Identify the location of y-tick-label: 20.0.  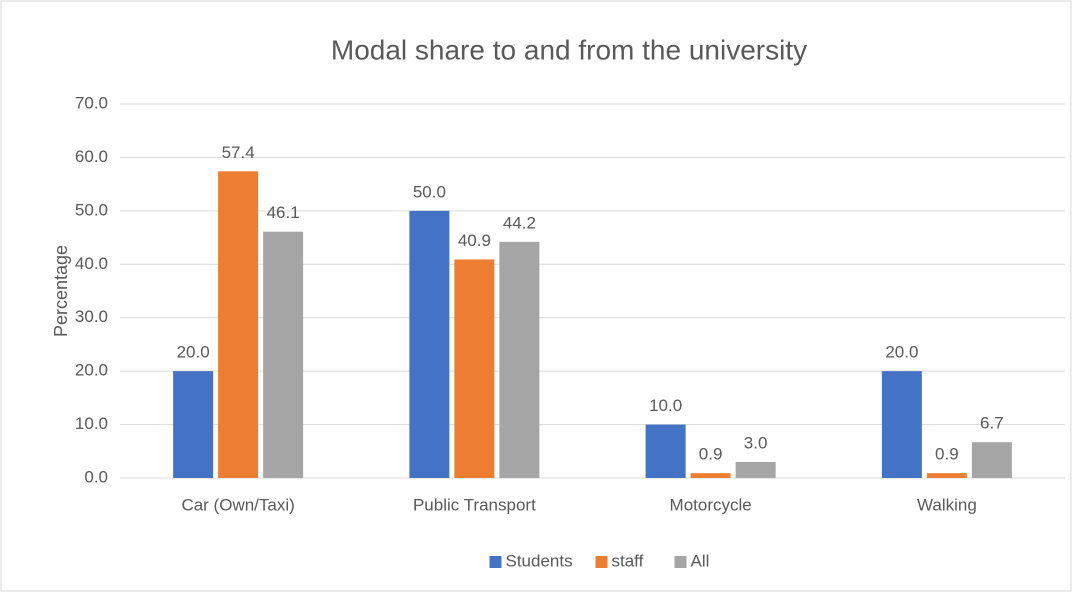
(91, 370).